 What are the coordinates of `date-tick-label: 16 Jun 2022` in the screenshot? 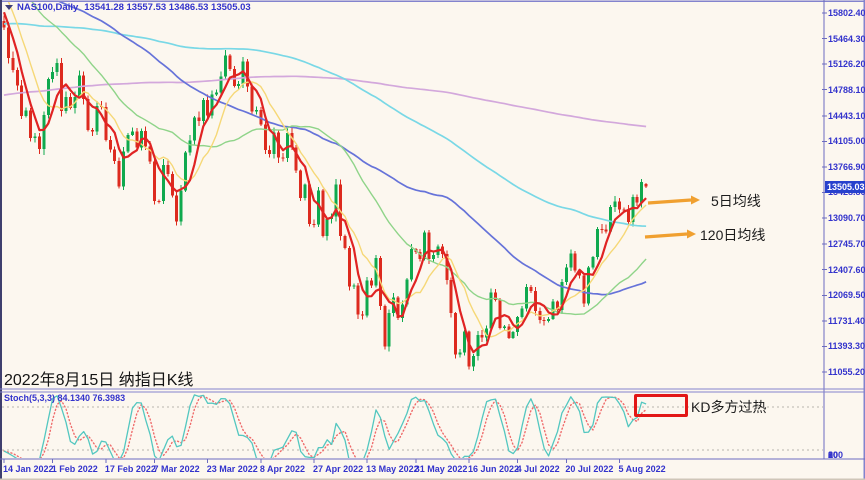 It's located at (493, 469).